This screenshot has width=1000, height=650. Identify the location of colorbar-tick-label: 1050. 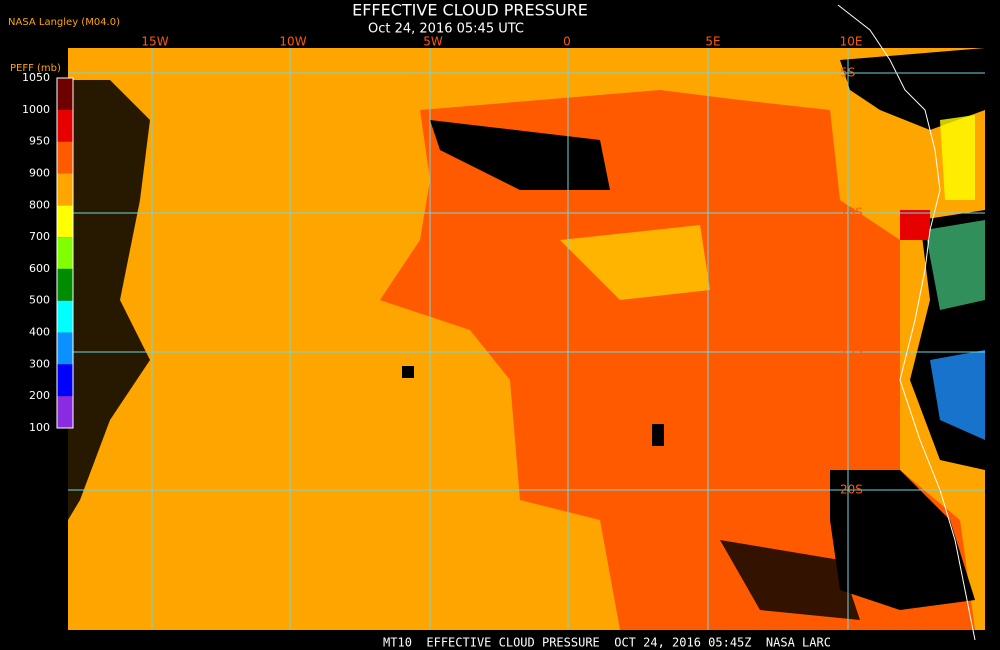
(36, 77).